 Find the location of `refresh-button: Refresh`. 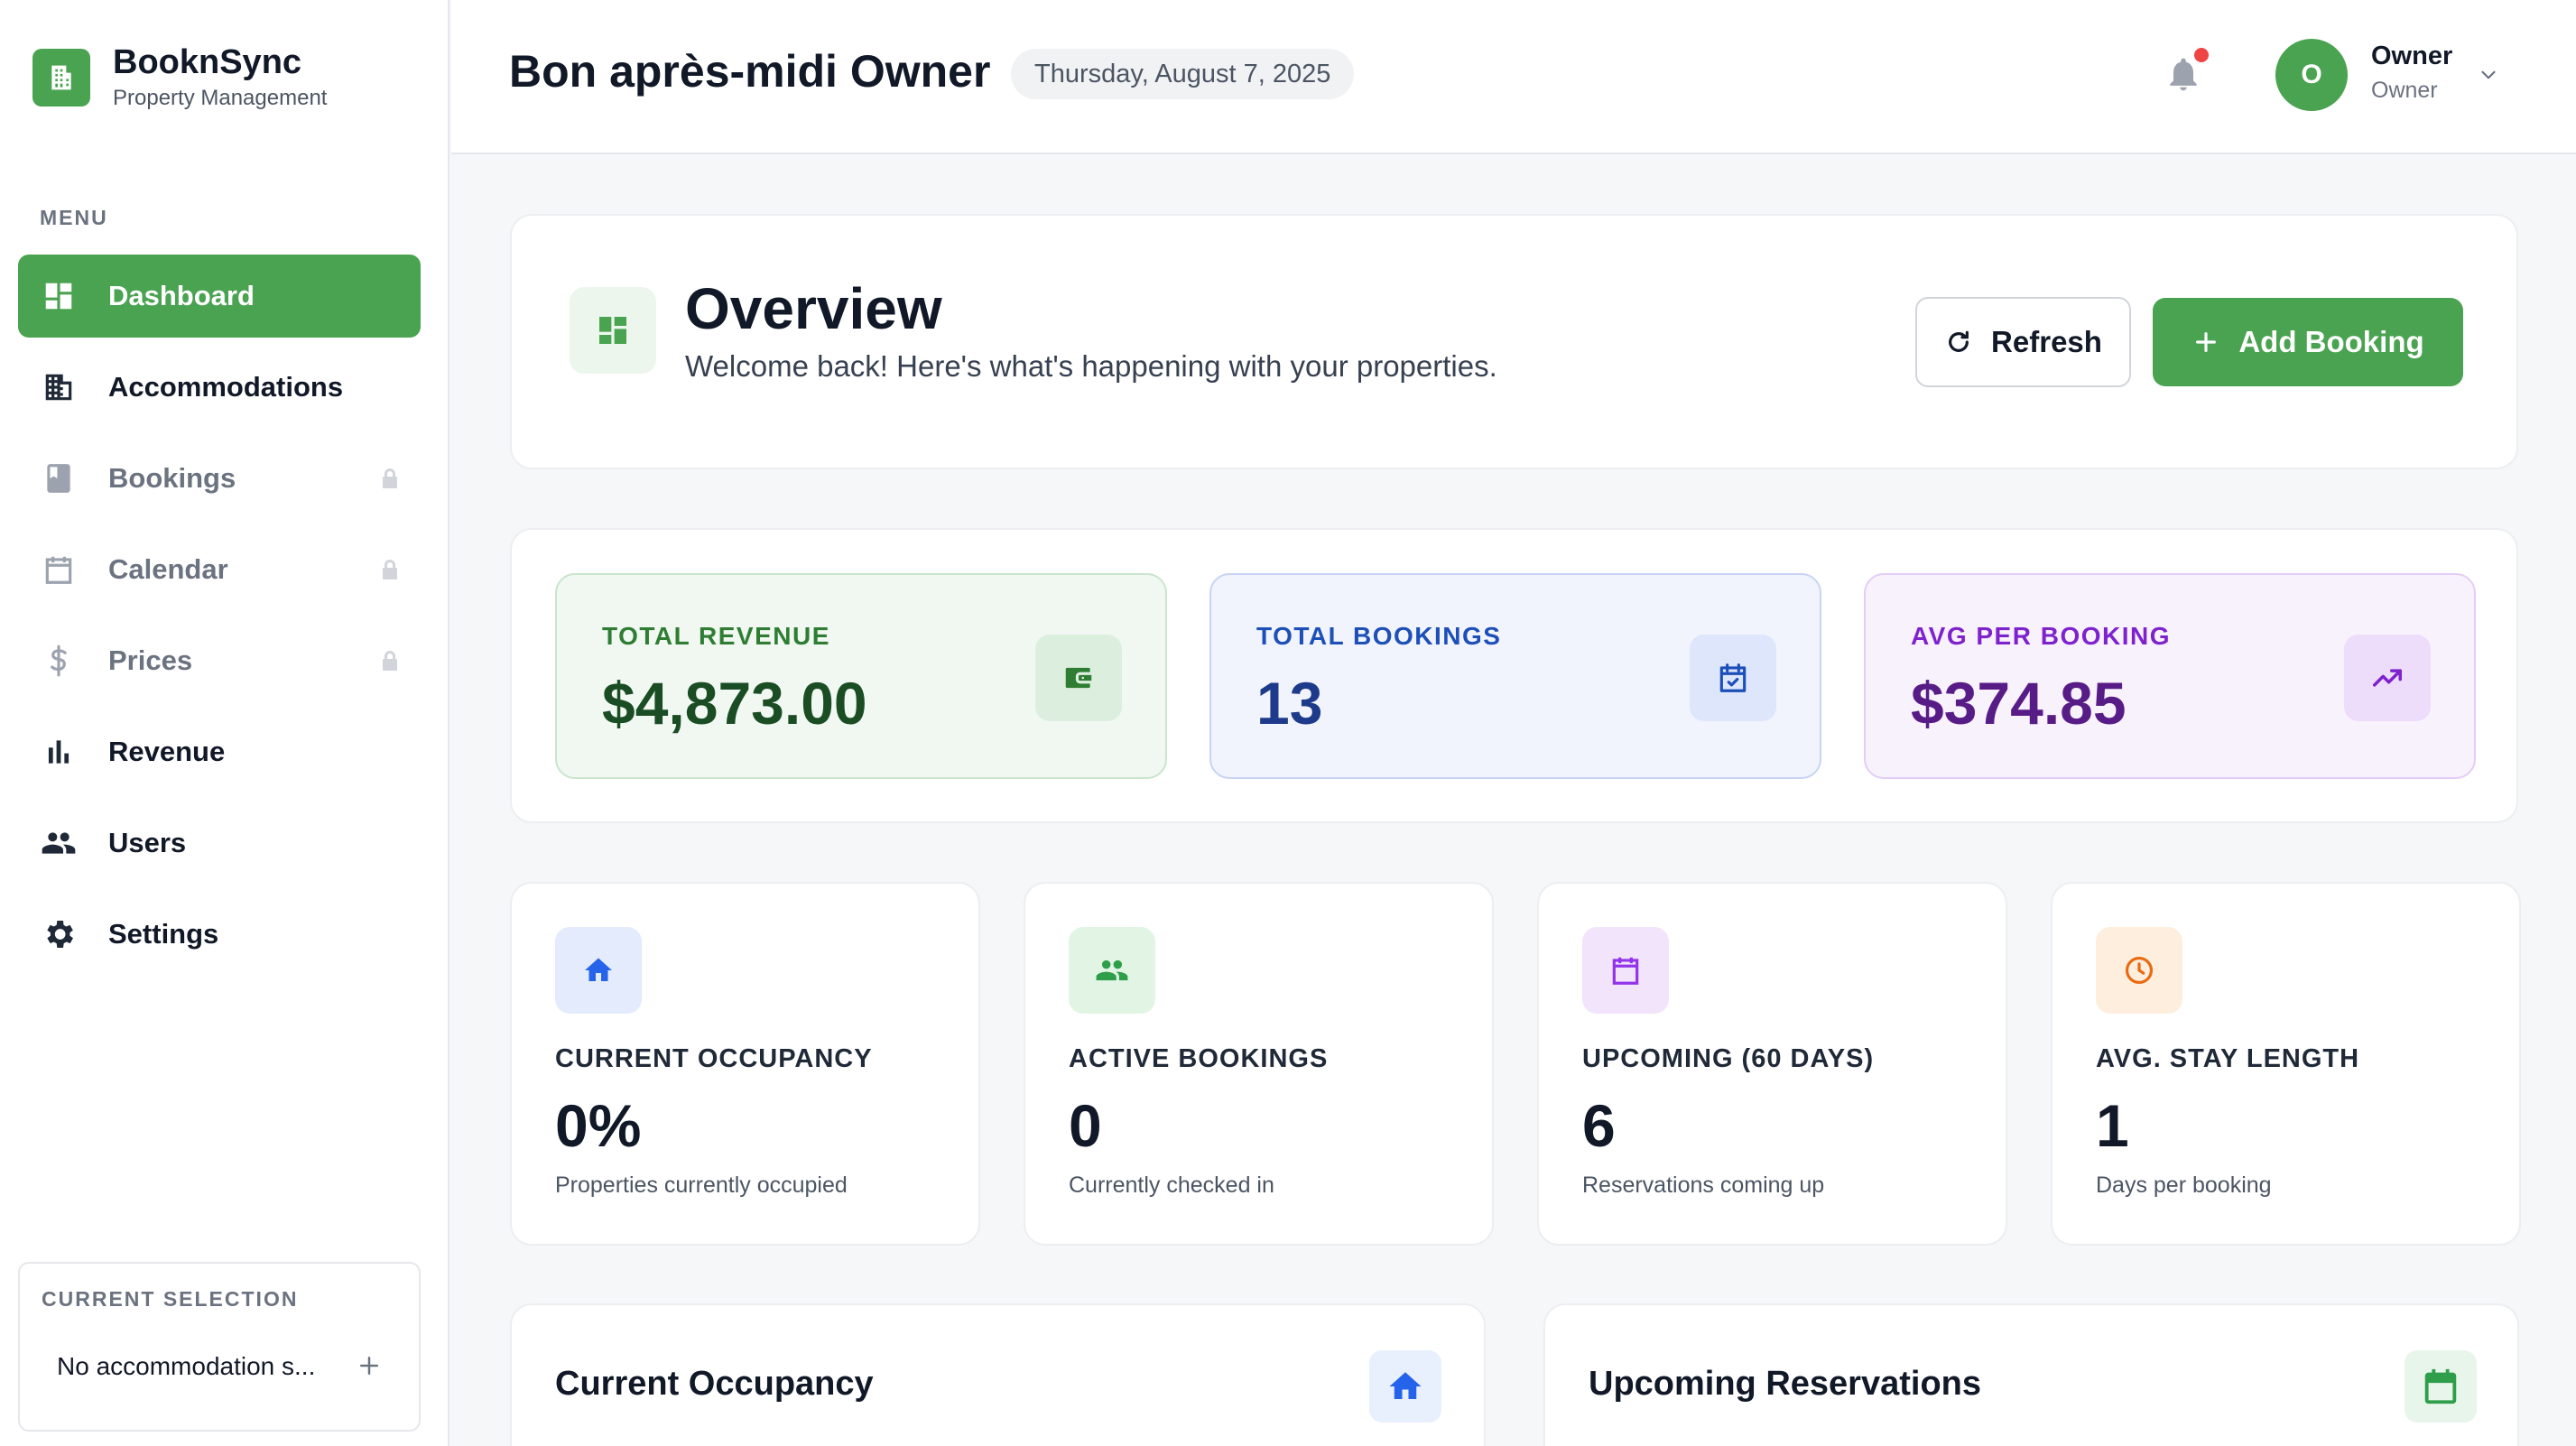

refresh-button: Refresh is located at coordinates (2023, 342).